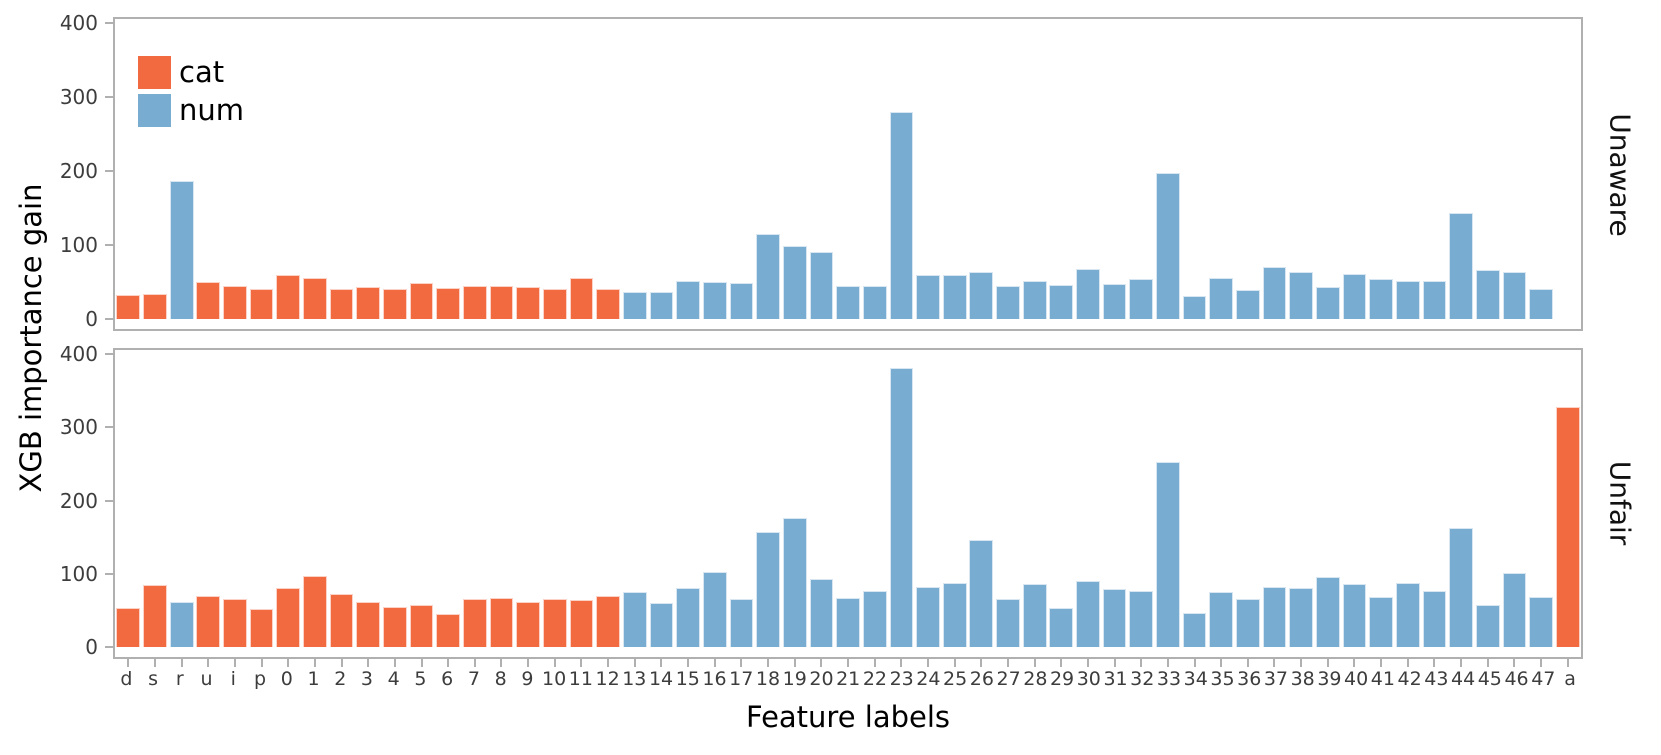  I want to click on bar-slot-a, so click(1567, 500).